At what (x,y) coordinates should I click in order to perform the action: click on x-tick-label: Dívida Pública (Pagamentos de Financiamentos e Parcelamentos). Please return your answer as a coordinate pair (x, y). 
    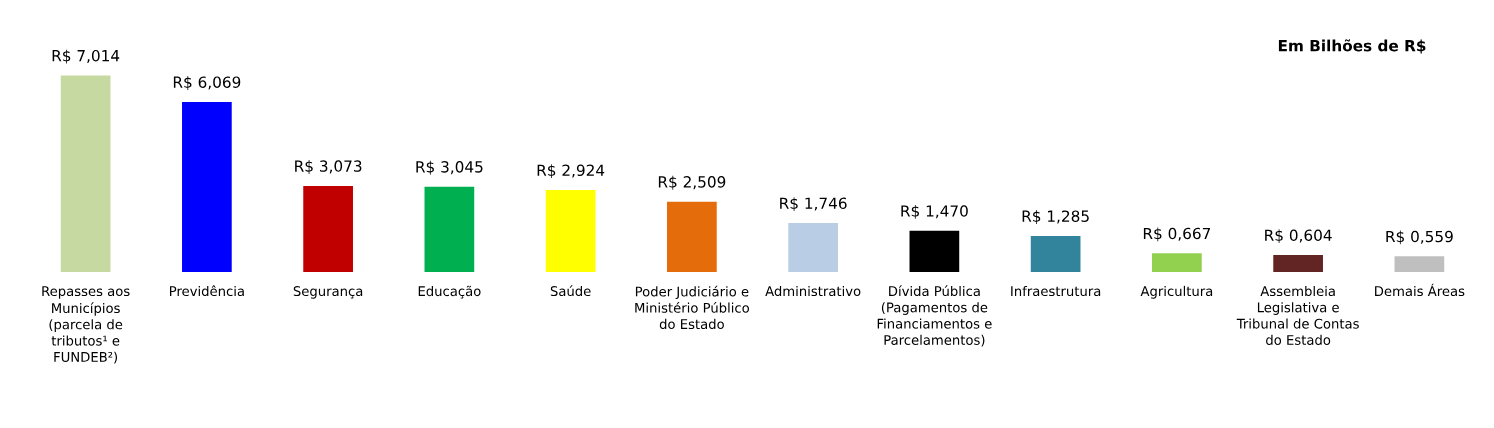
    Looking at the image, I should click on (934, 316).